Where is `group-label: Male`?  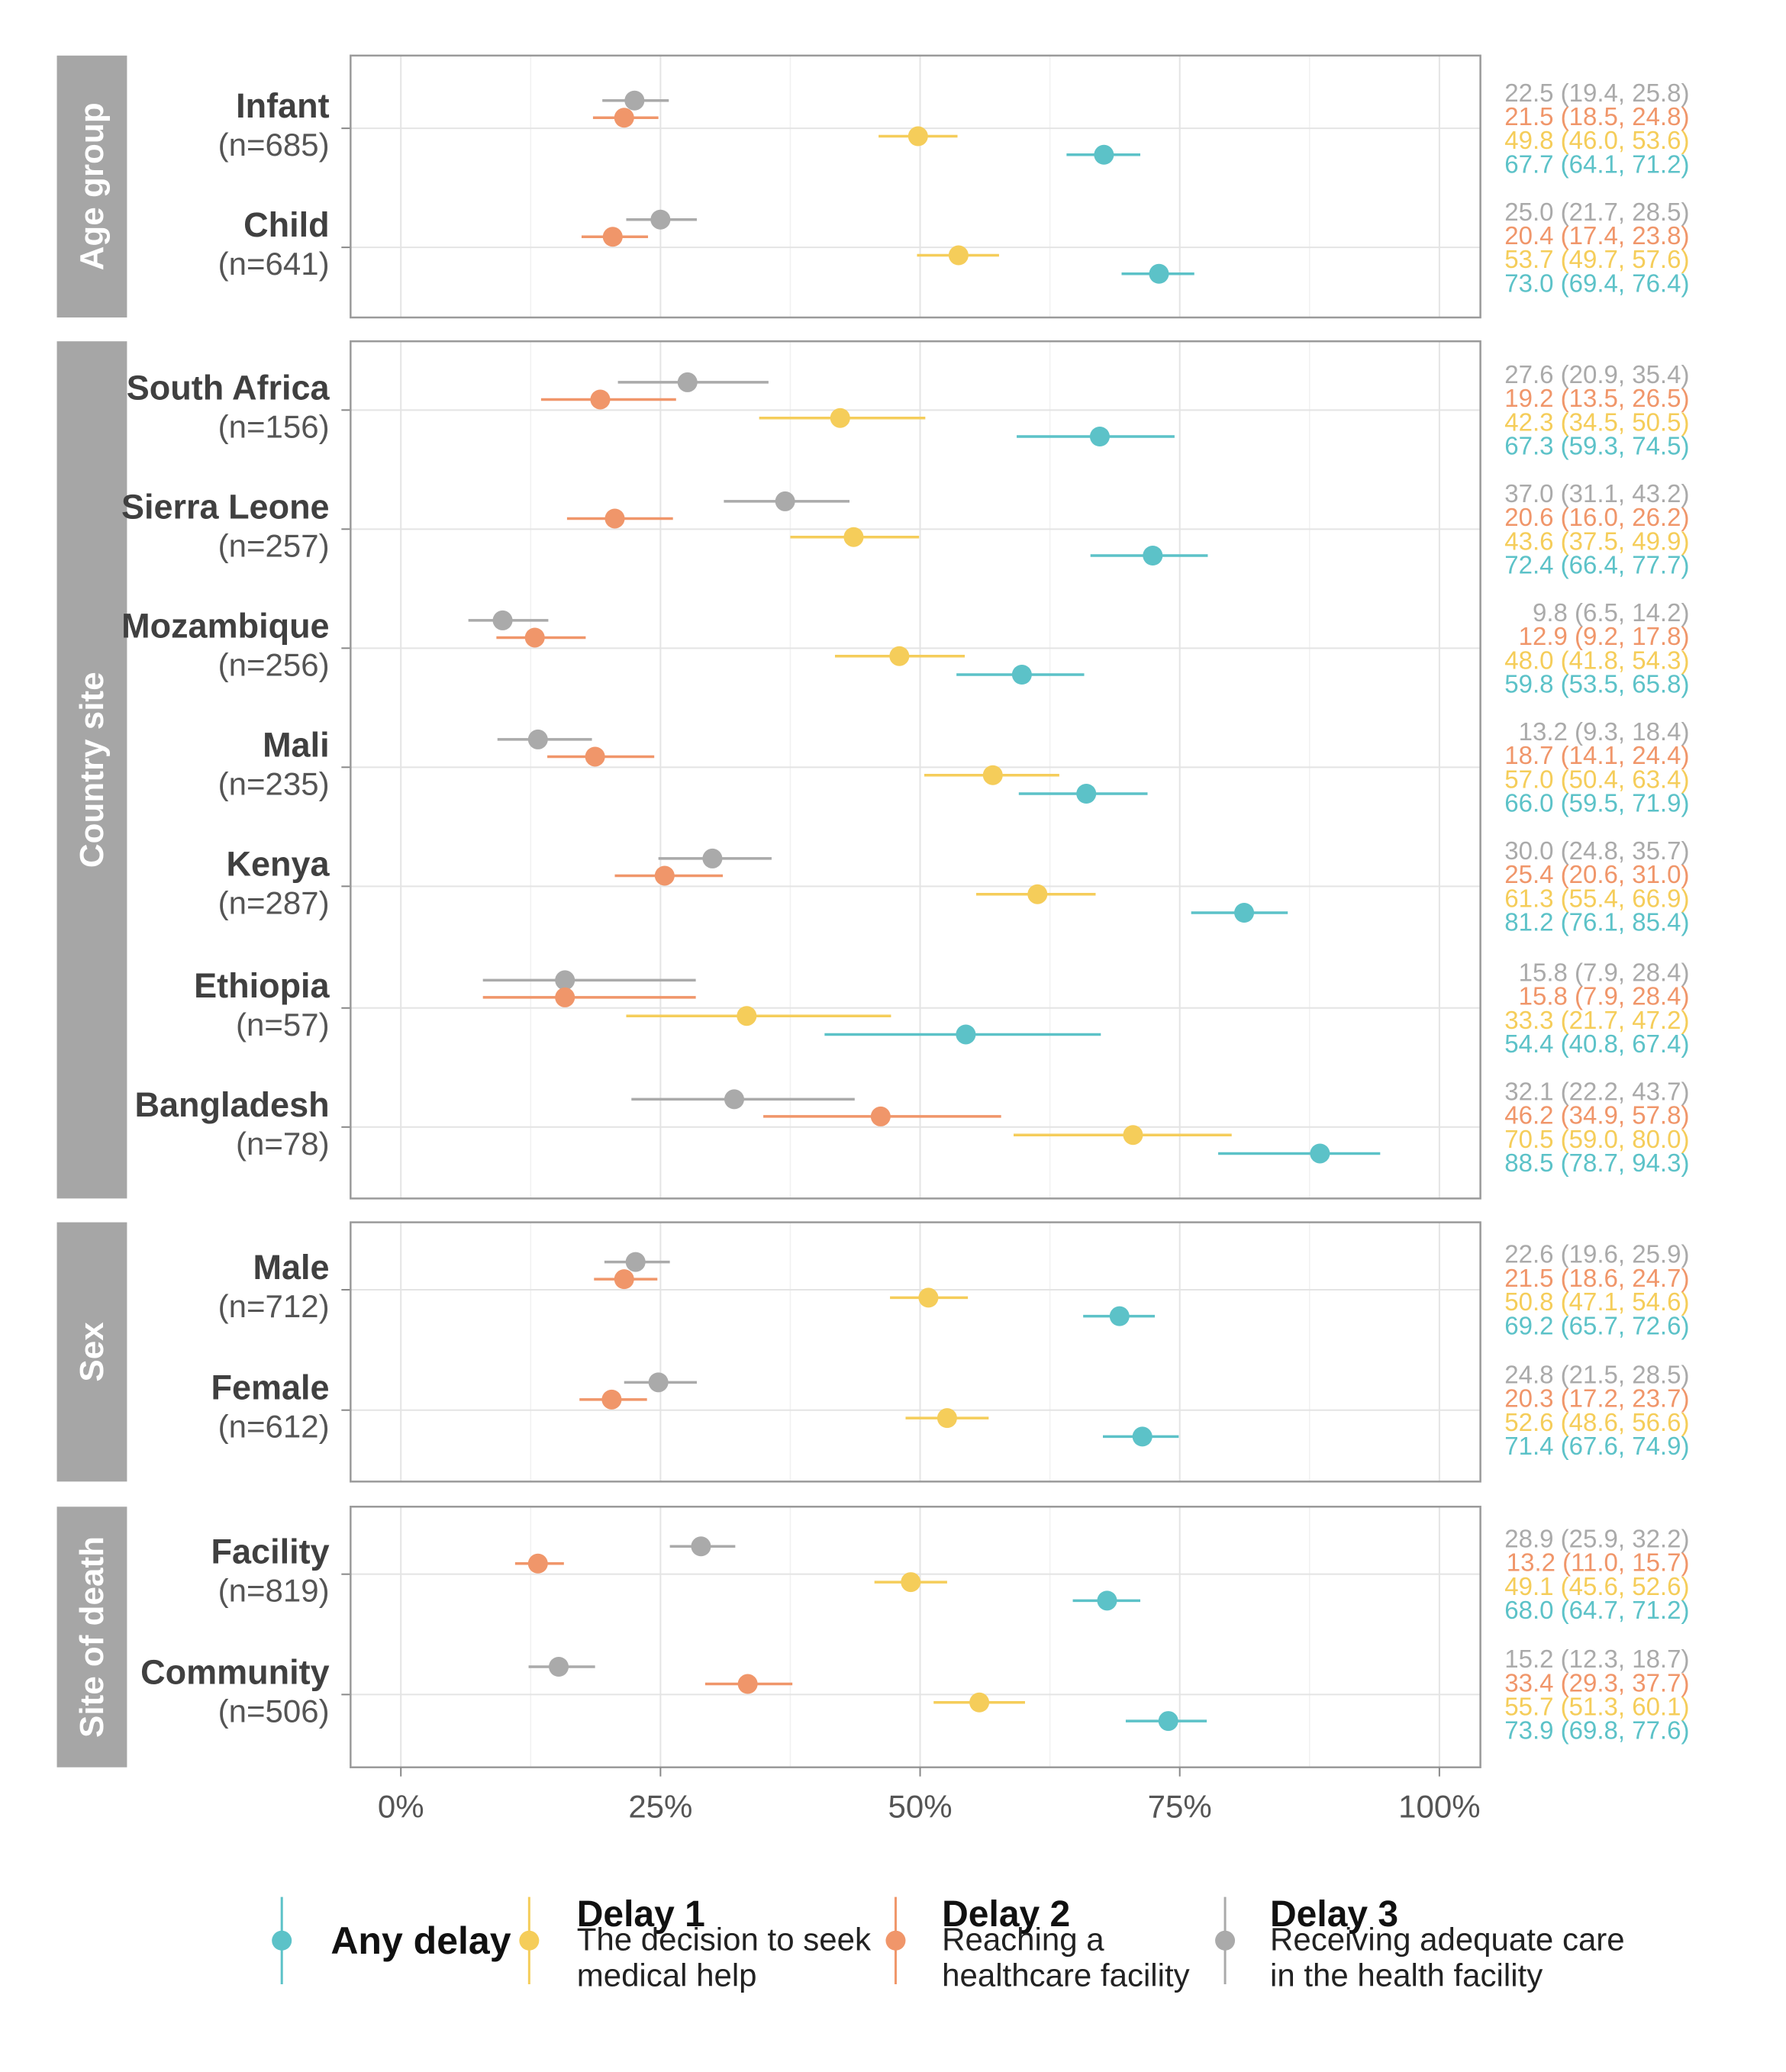
group-label: Male is located at coordinates (291, 1267).